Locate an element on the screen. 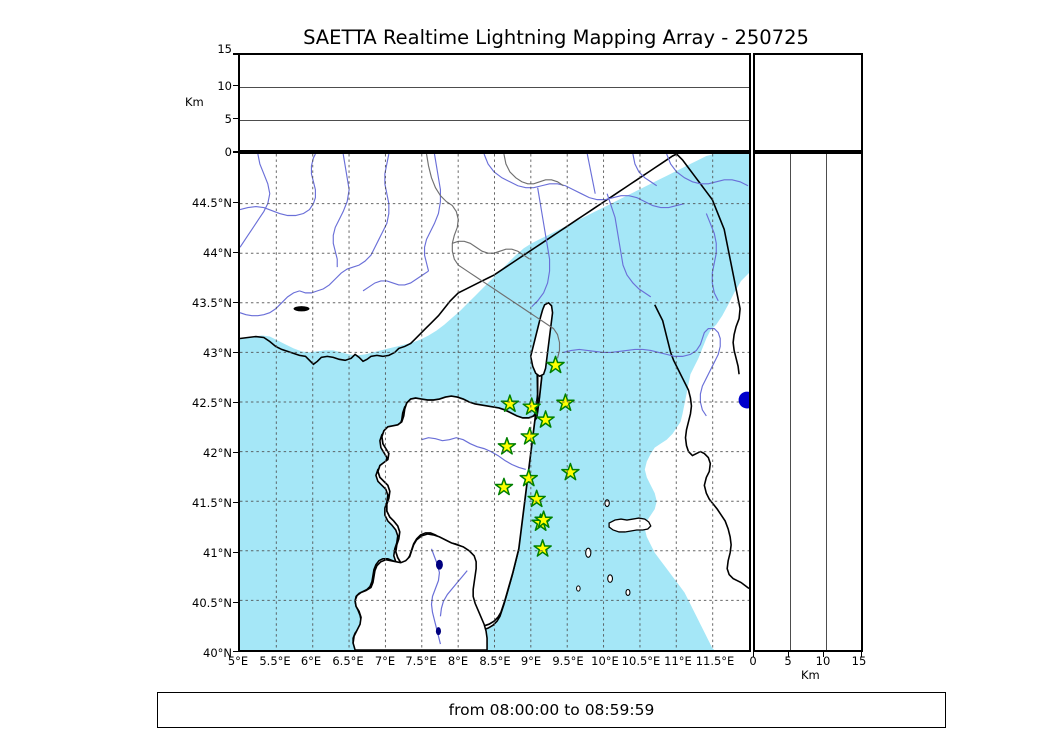 This screenshot has height=750, width=1050. xtick-8.5E: 8.5°E is located at coordinates (495, 661).